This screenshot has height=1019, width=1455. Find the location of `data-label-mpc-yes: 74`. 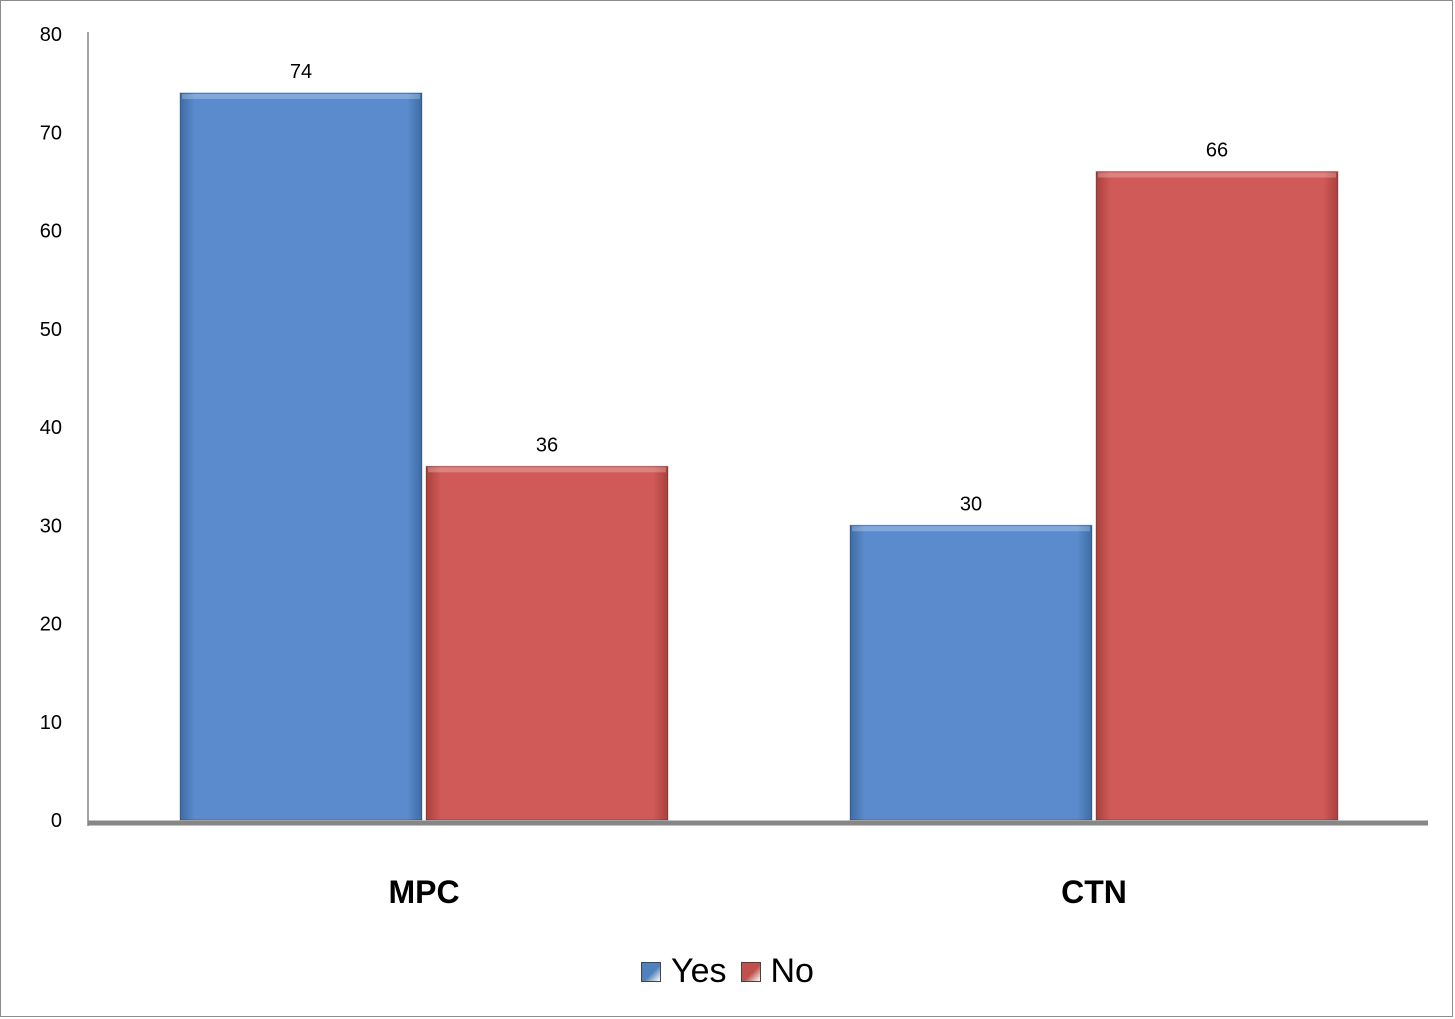

data-label-mpc-yes: 74 is located at coordinates (301, 72).